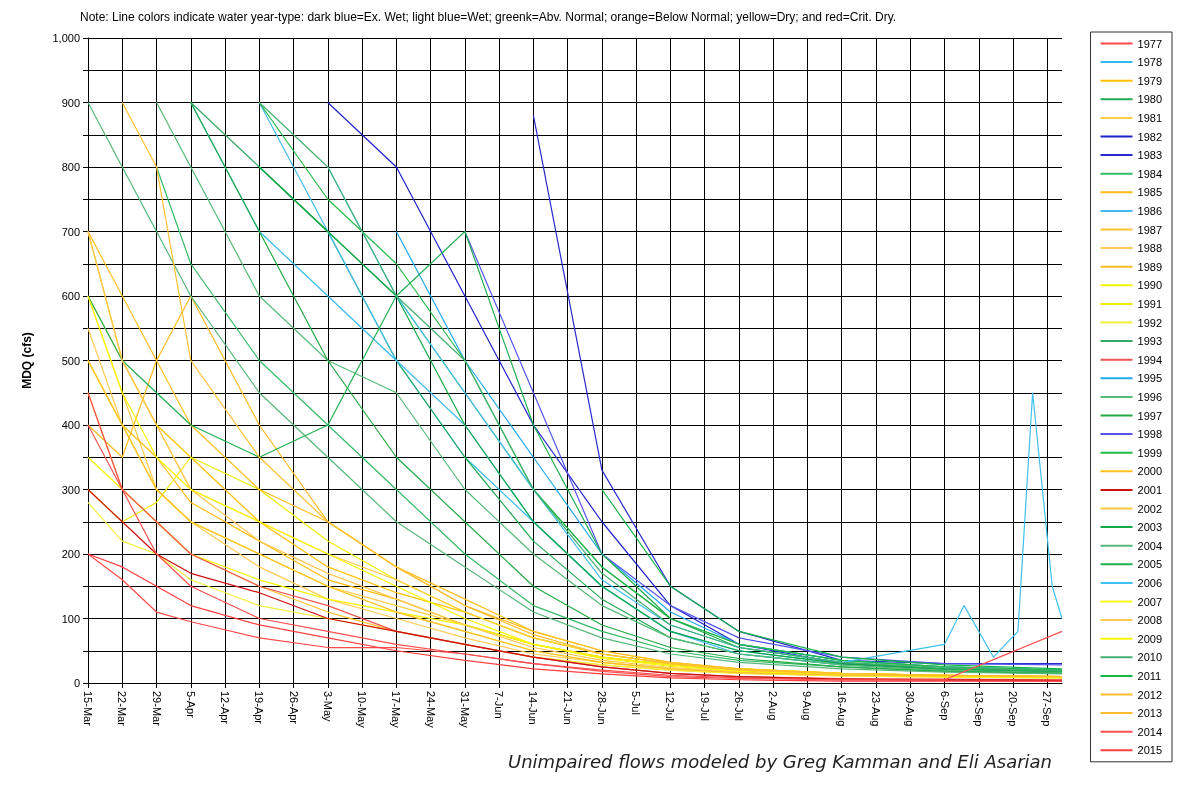 This screenshot has width=1177, height=795. I want to click on x-tick-label: 17-May, so click(396, 710).